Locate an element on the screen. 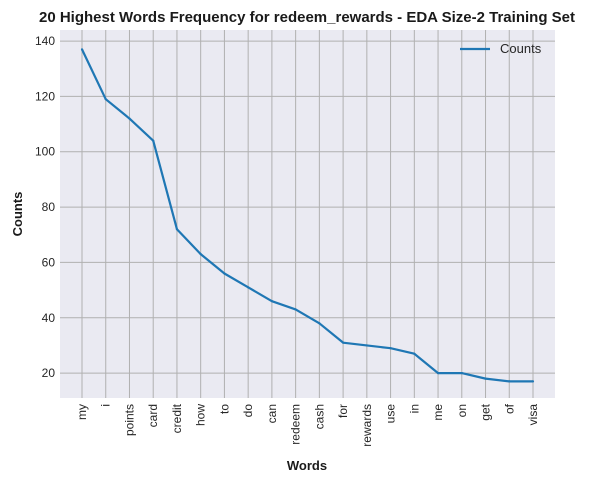 The height and width of the screenshot is (483, 615). x-tick-label: how is located at coordinates (201, 415).